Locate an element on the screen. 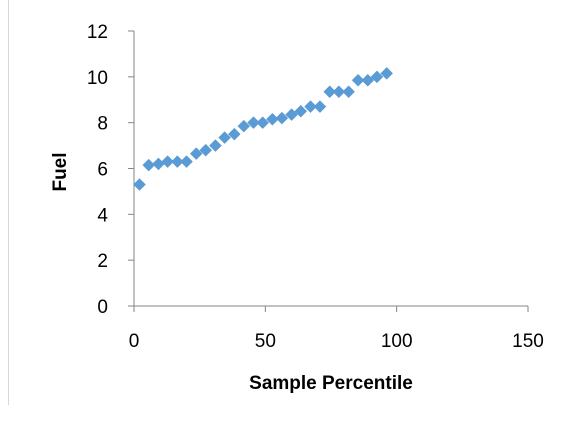 The height and width of the screenshot is (426, 562). y-tick-label: 8 is located at coordinates (102, 124).